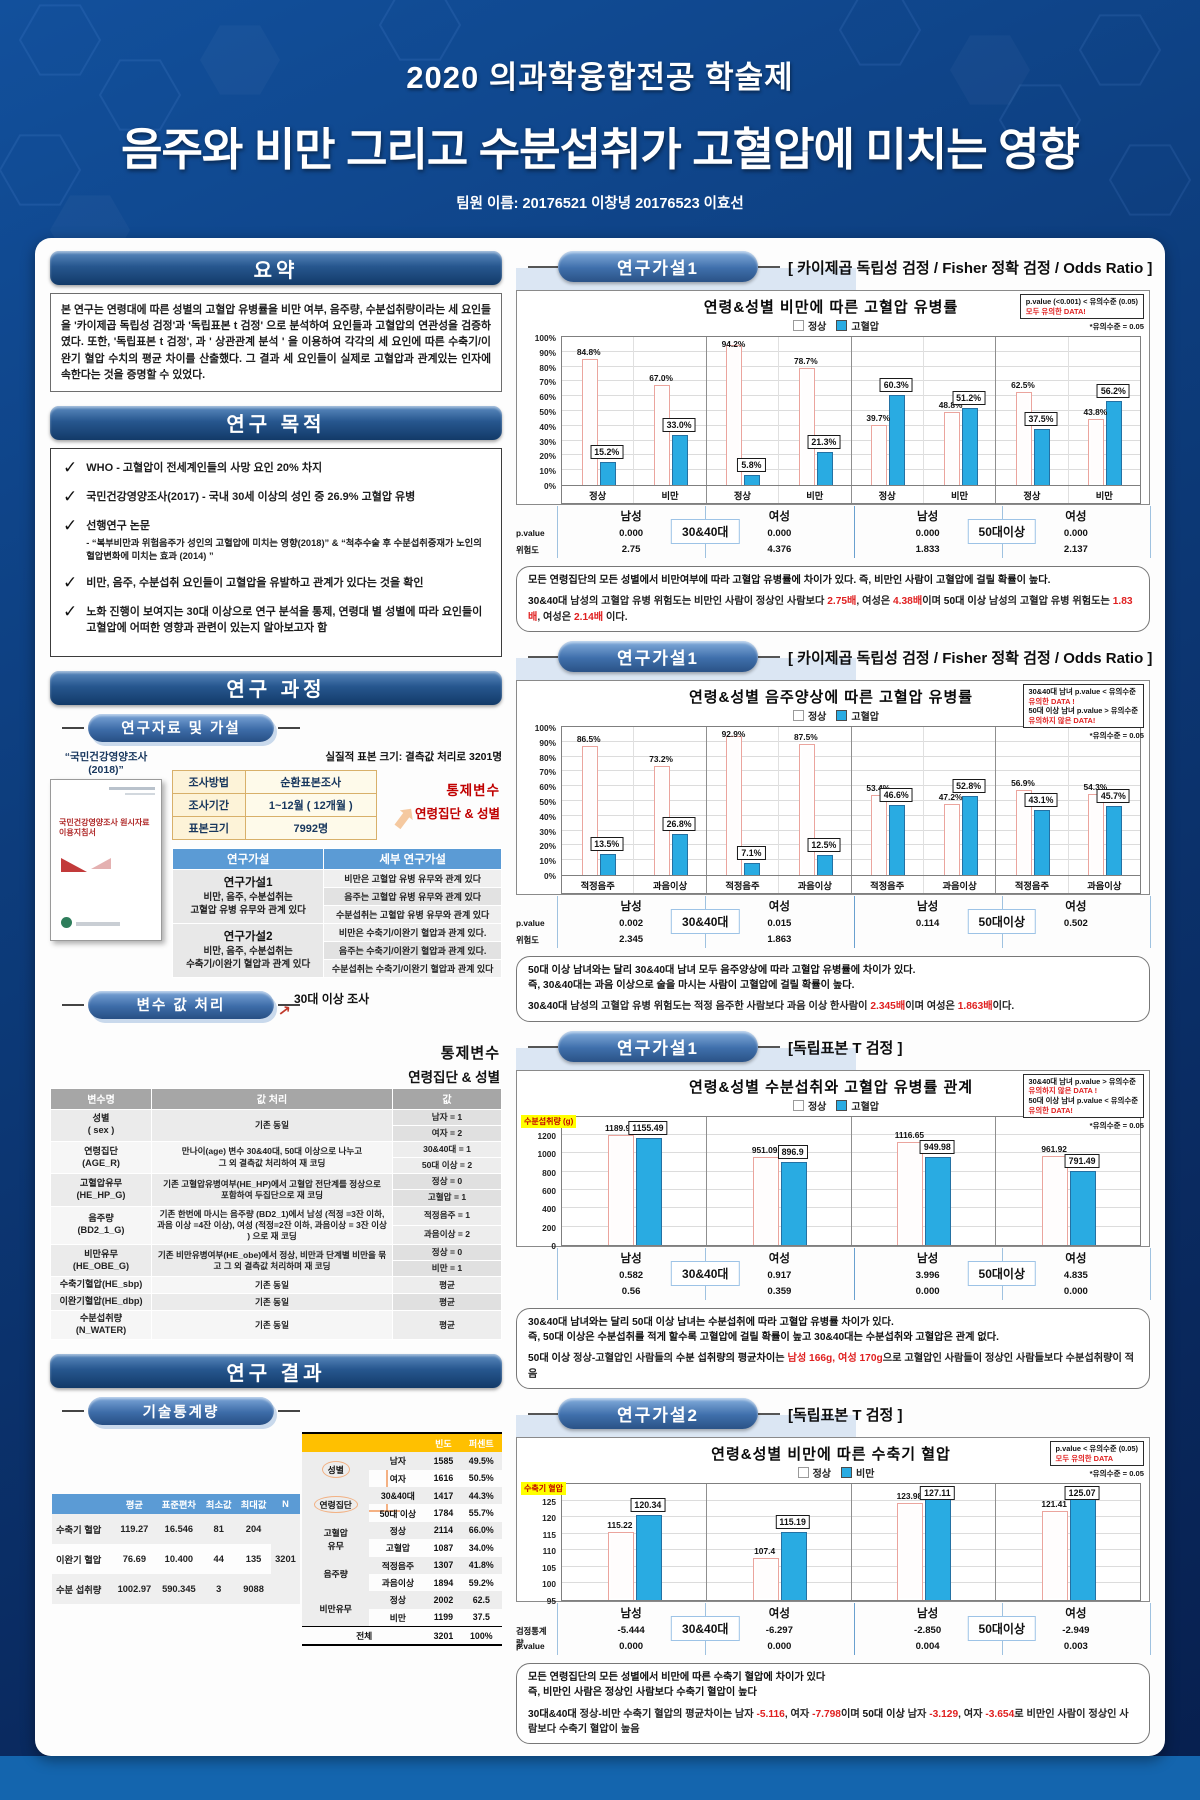 This screenshot has height=1800, width=1200. What do you see at coordinates (311, 827) in the screenshot?
I see `survey-value: 7992명` at bounding box center [311, 827].